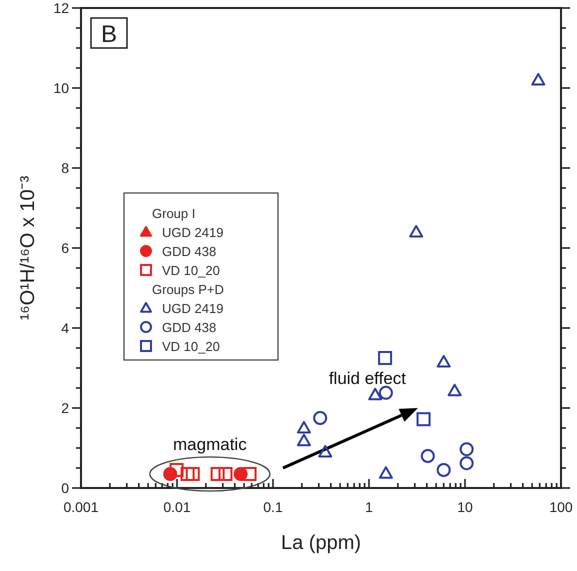  What do you see at coordinates (561, 507) in the screenshot?
I see `x-tick-label: 100` at bounding box center [561, 507].